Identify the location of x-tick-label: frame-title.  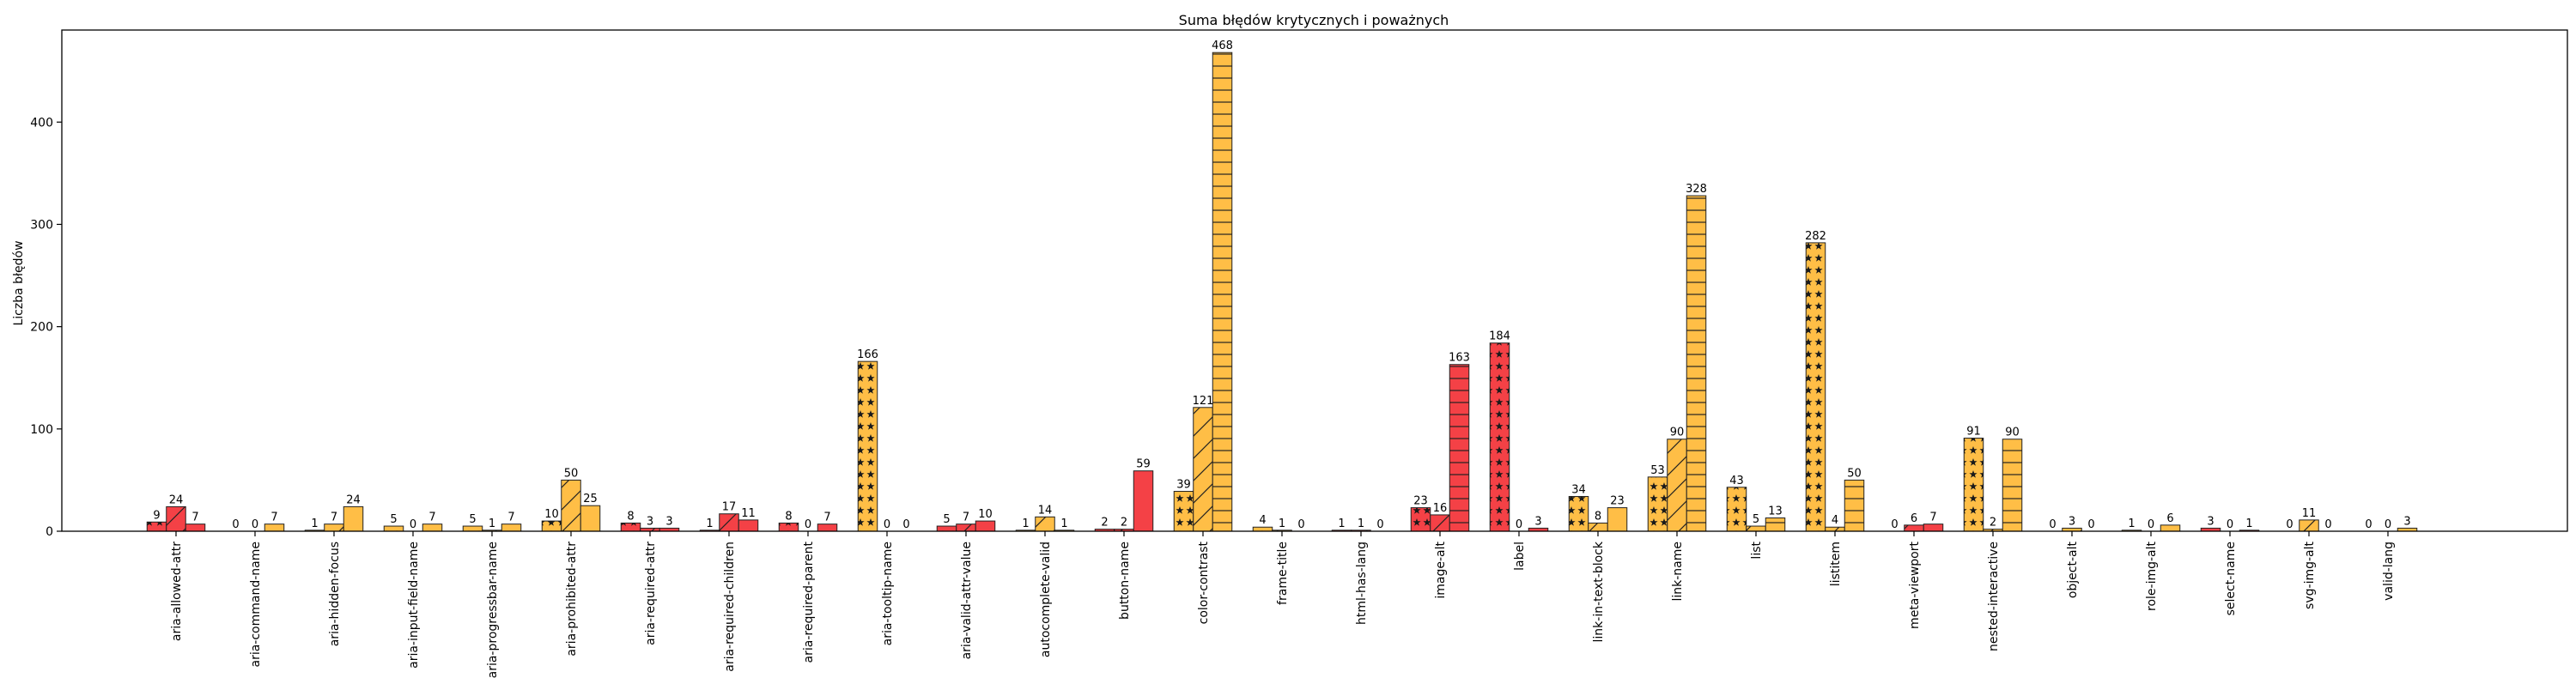
(1283, 573).